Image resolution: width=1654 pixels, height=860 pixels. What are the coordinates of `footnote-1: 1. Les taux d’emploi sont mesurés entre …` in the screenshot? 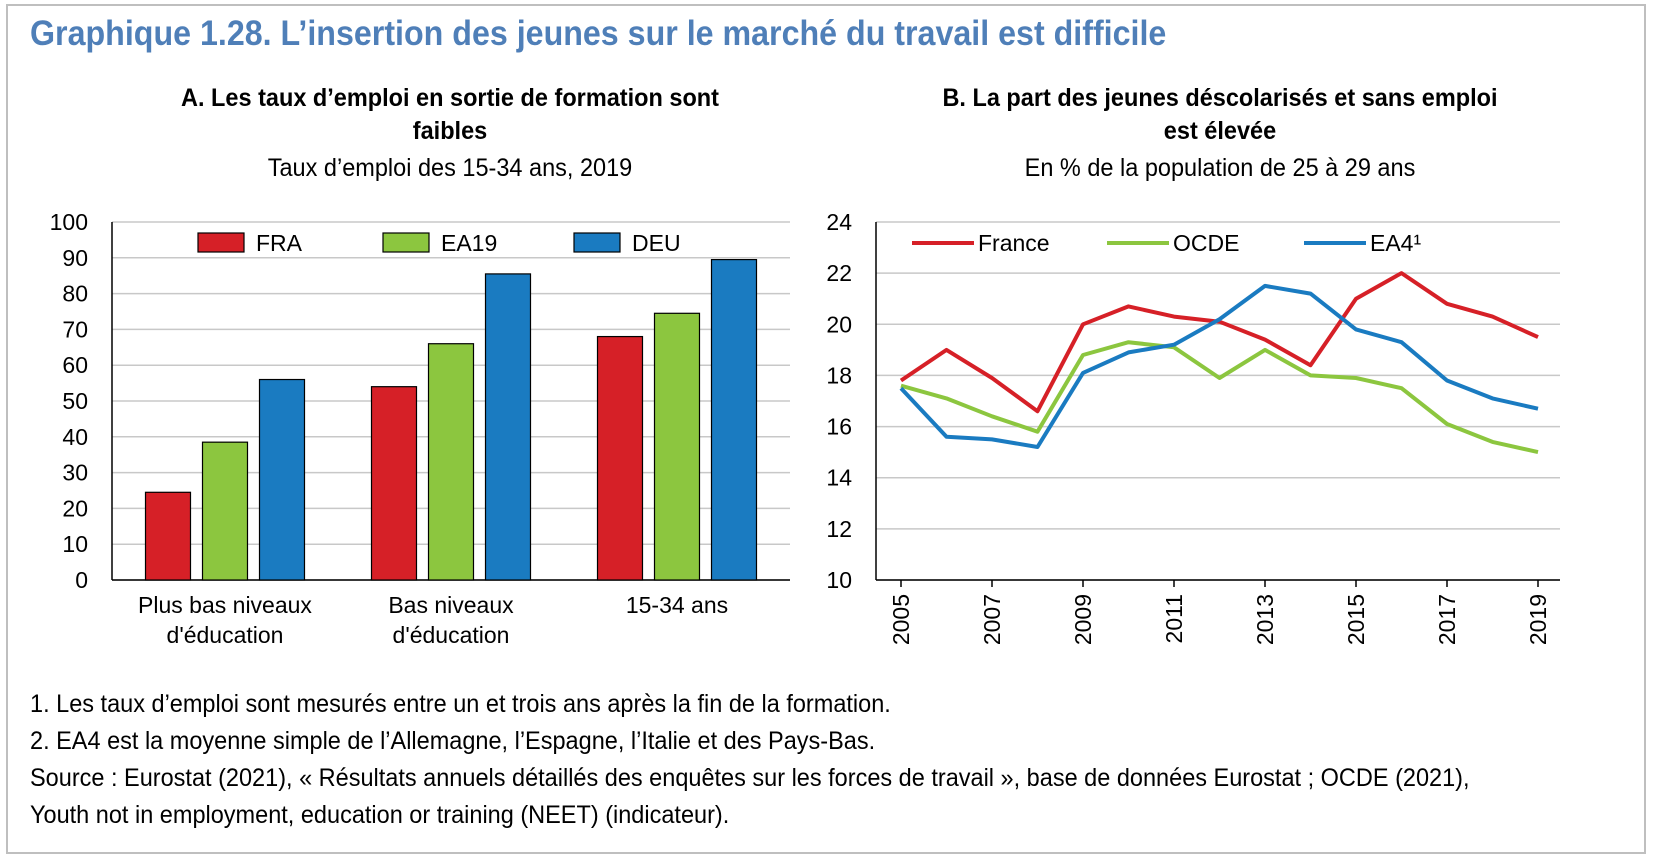 It's located at (460, 704).